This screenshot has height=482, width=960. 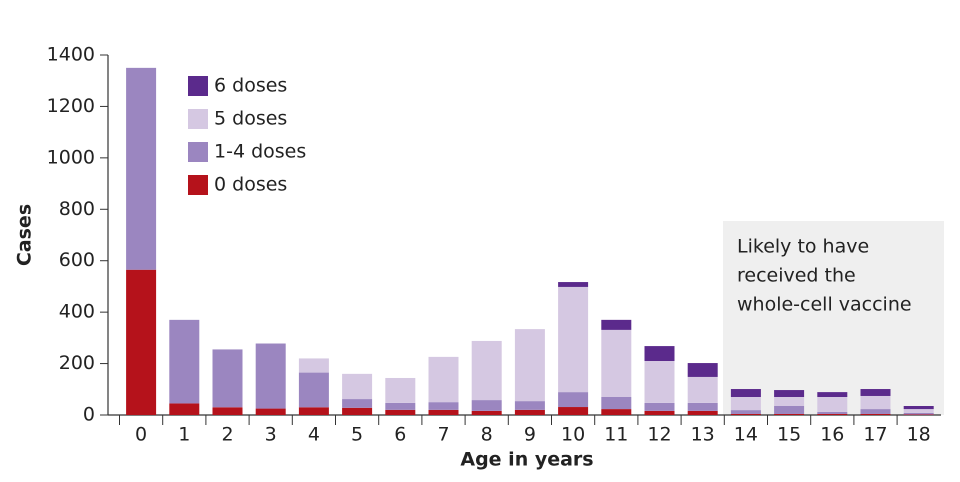 I want to click on x-tick-label: 3, so click(x=271, y=435).